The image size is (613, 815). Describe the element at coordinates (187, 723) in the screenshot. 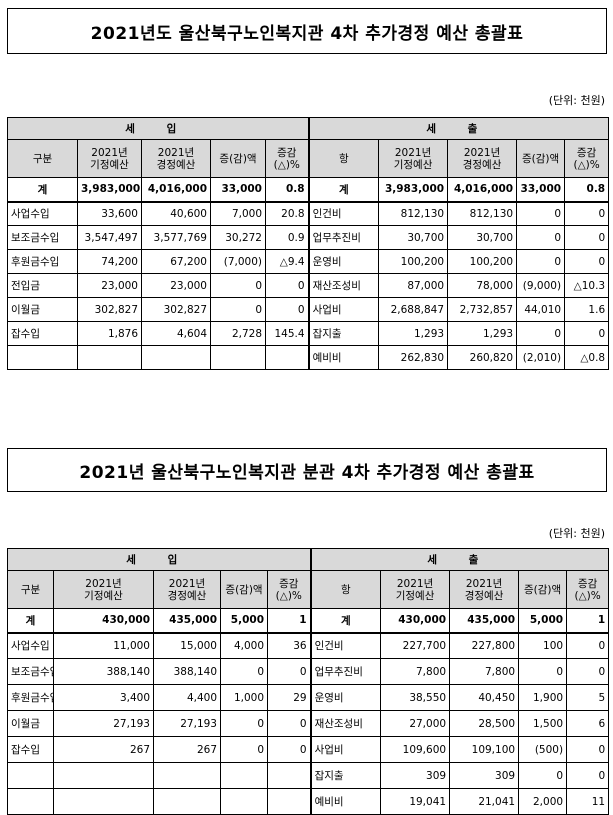

I see `income-revised: 27,193` at that location.